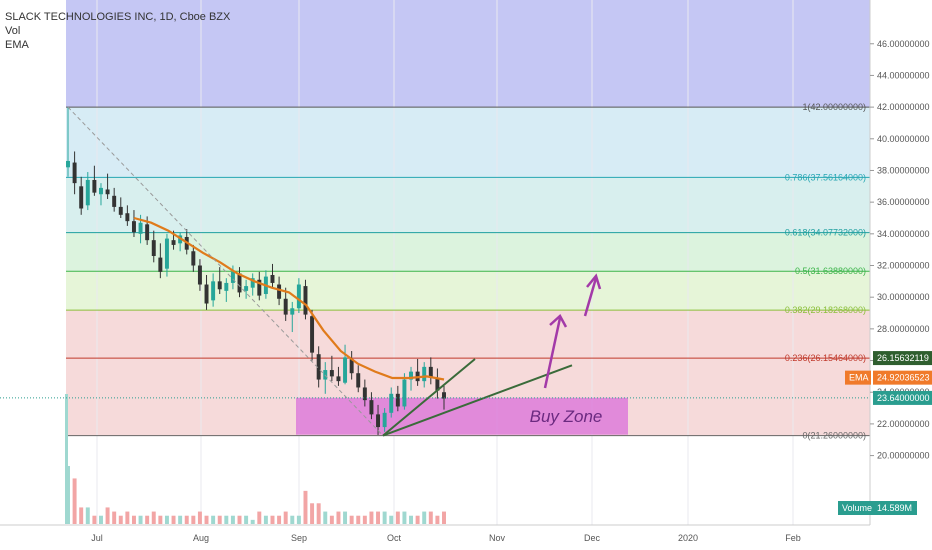 Image resolution: width=932 pixels, height=550 pixels. Describe the element at coordinates (497, 538) in the screenshot. I see `time-tick-label: Nov` at that location.